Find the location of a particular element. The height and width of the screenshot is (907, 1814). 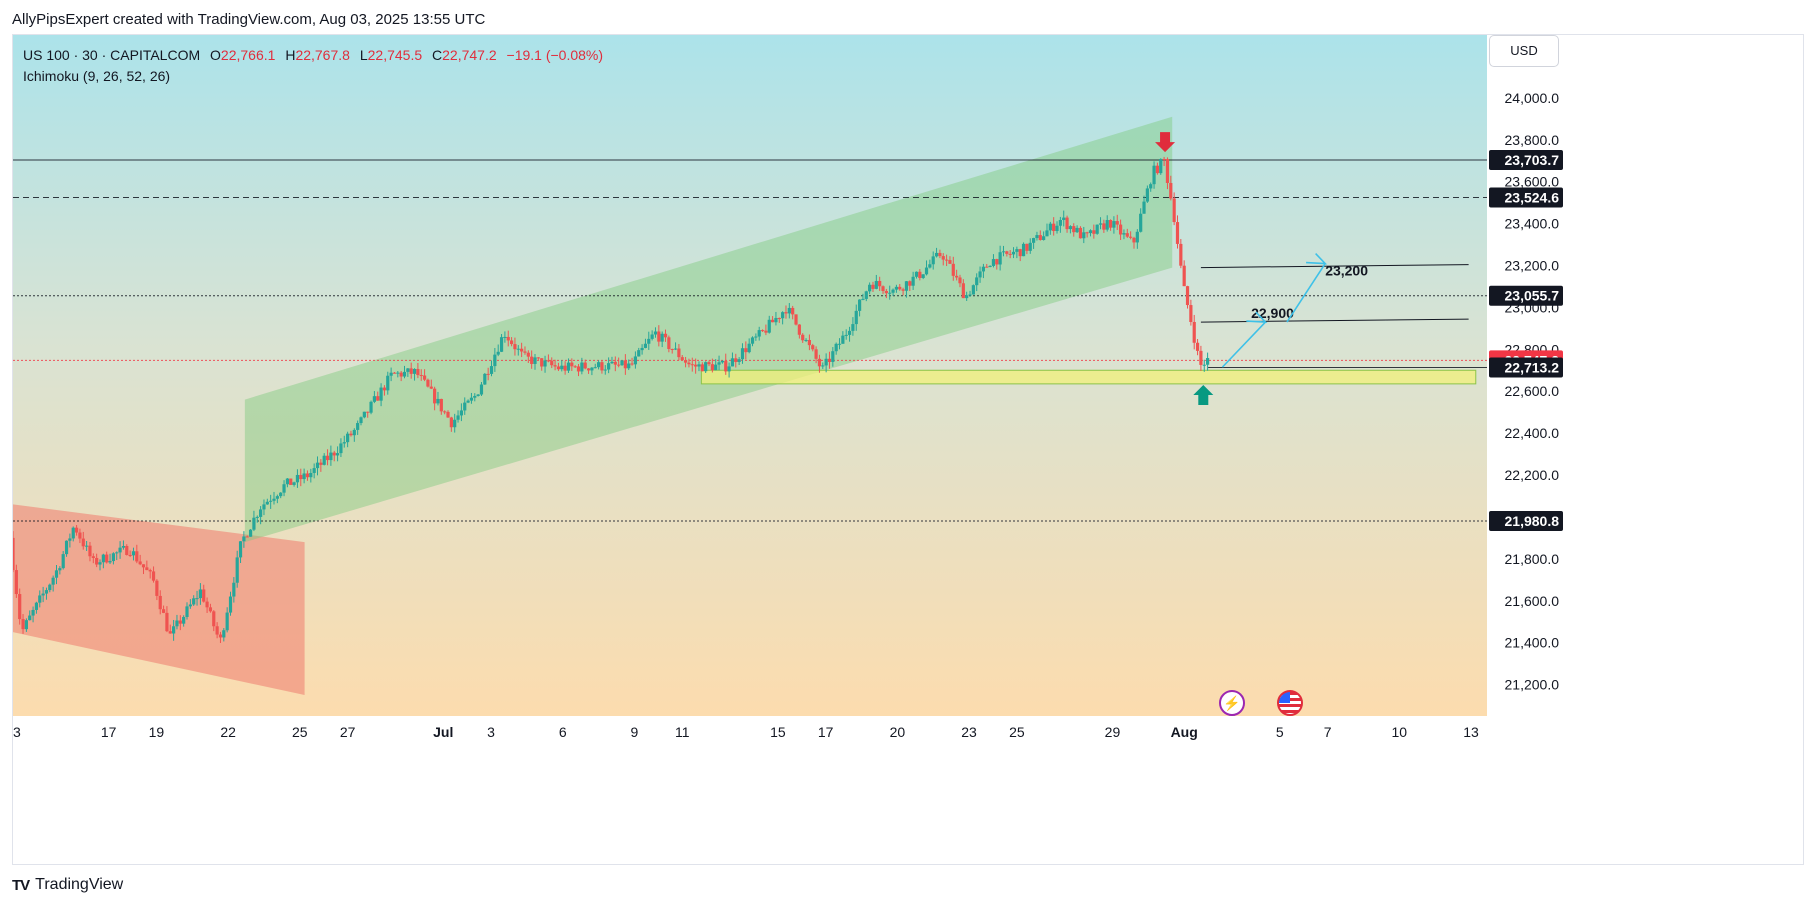

currency-button: USD is located at coordinates (1524, 51).